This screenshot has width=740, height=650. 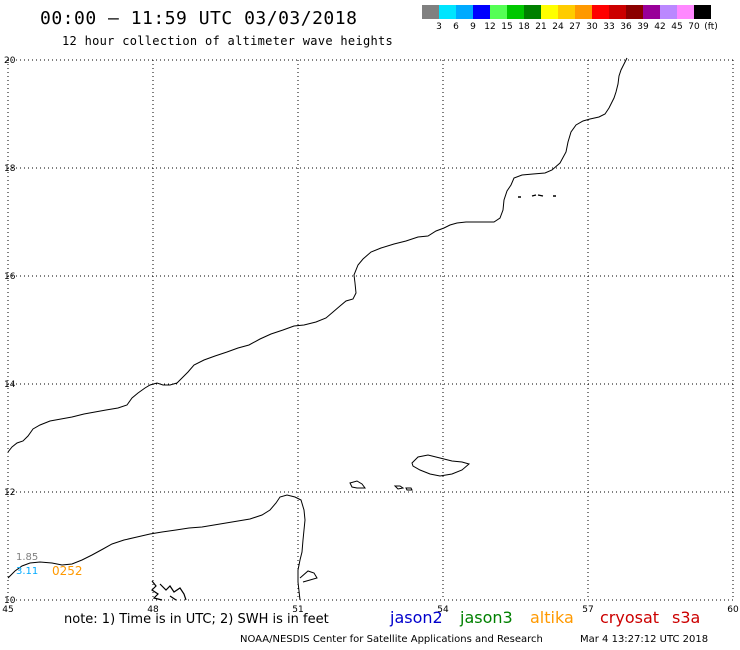 I want to click on lon-tick-label: 57, so click(x=587, y=610).